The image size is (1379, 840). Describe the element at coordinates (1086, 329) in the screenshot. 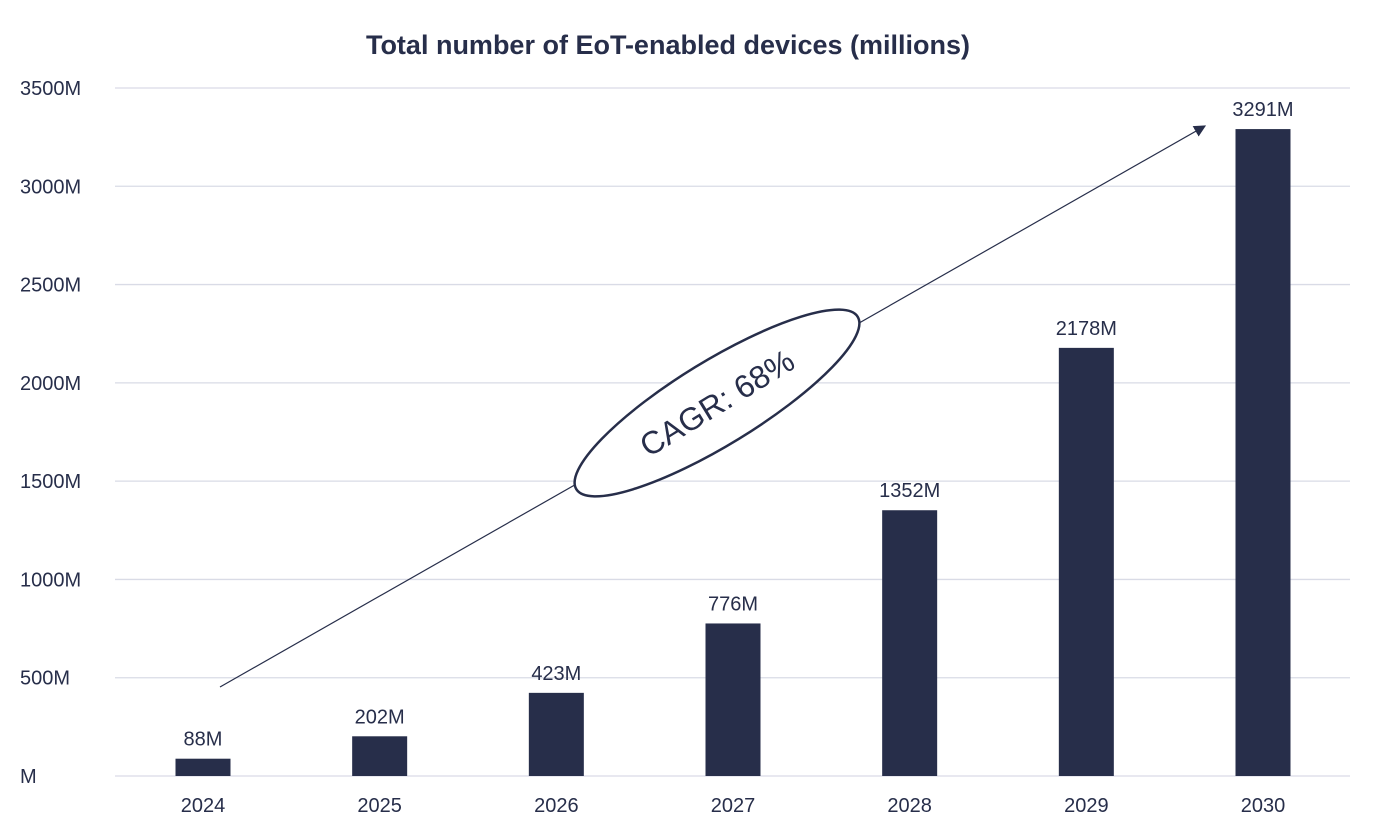

I see `data-label: 2178M` at that location.